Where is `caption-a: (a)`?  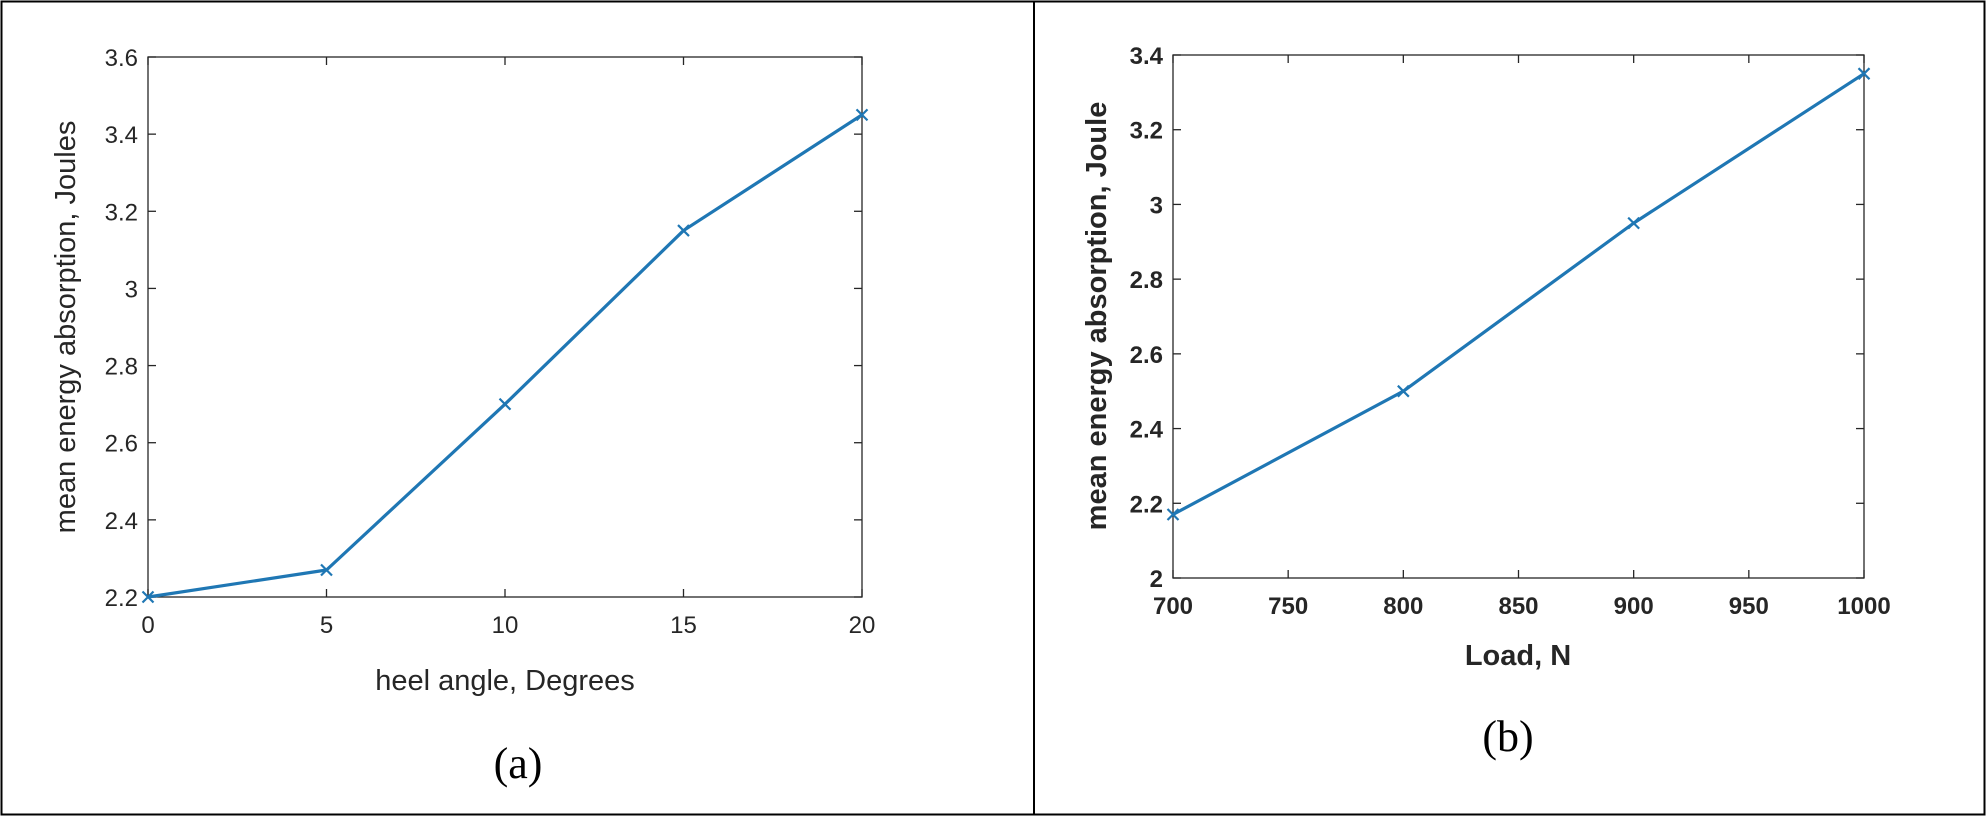 caption-a: (a) is located at coordinates (518, 763).